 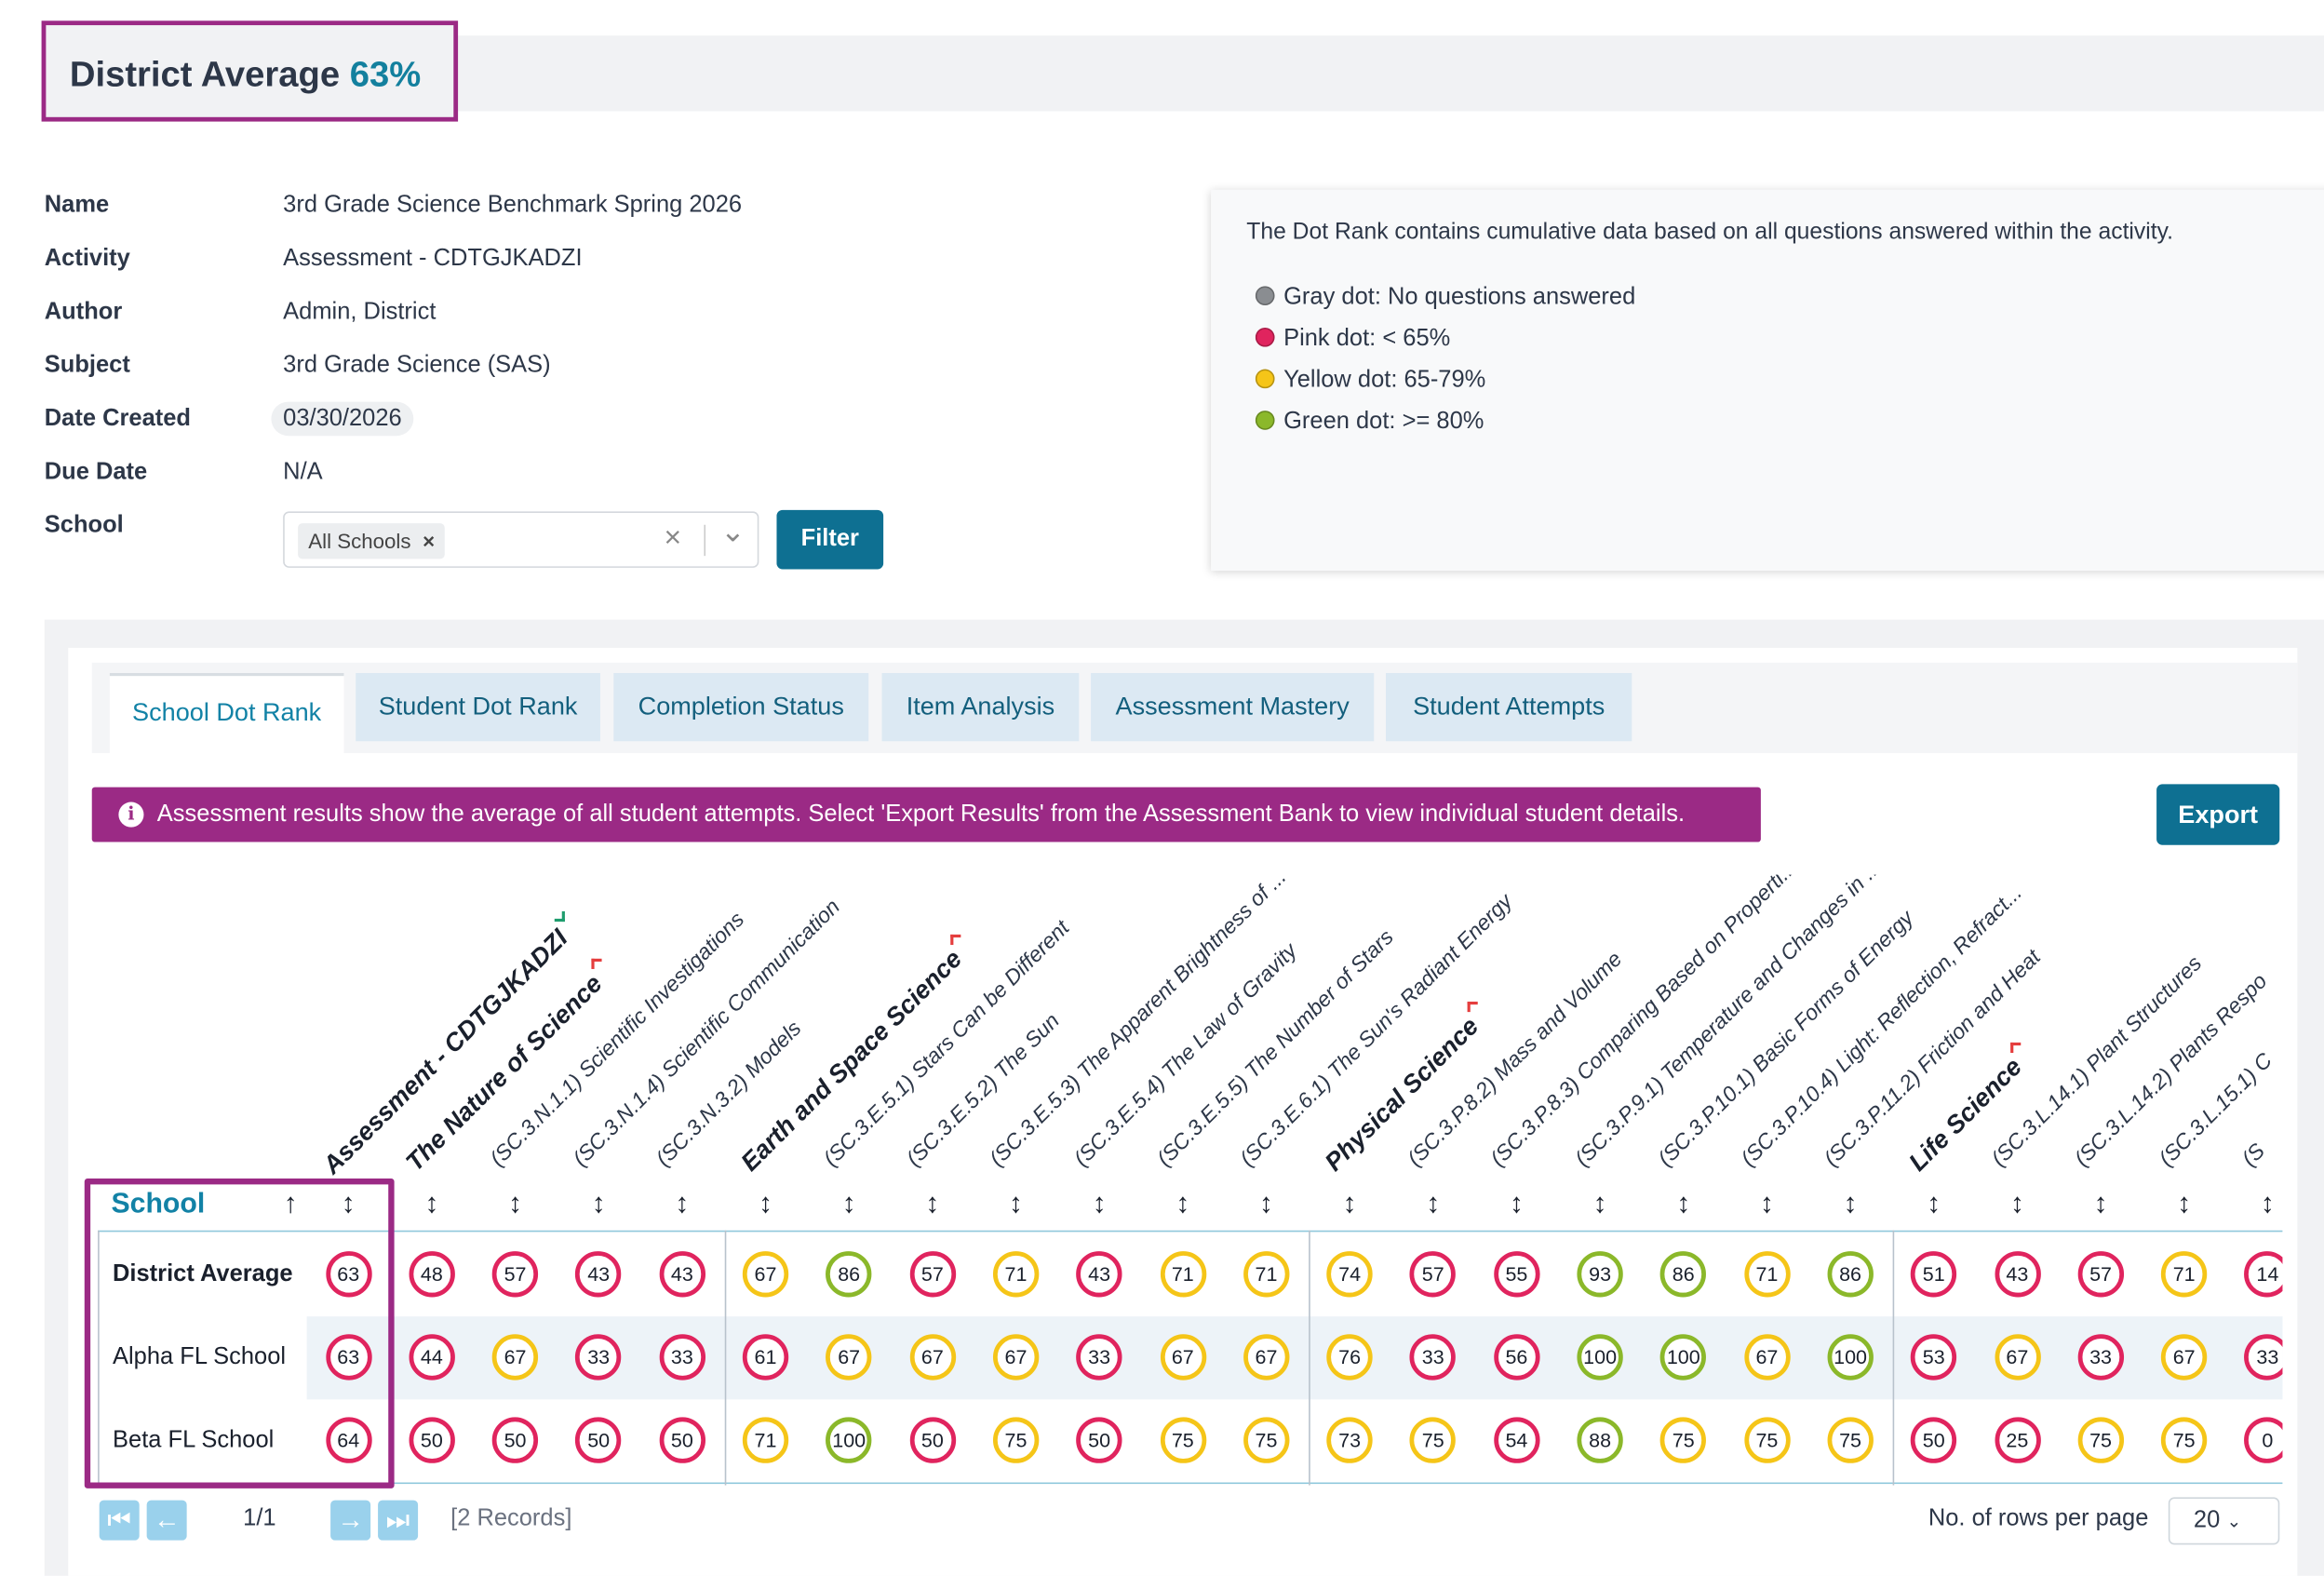 What do you see at coordinates (1934, 1358) in the screenshot?
I see `score-dot: 53` at bounding box center [1934, 1358].